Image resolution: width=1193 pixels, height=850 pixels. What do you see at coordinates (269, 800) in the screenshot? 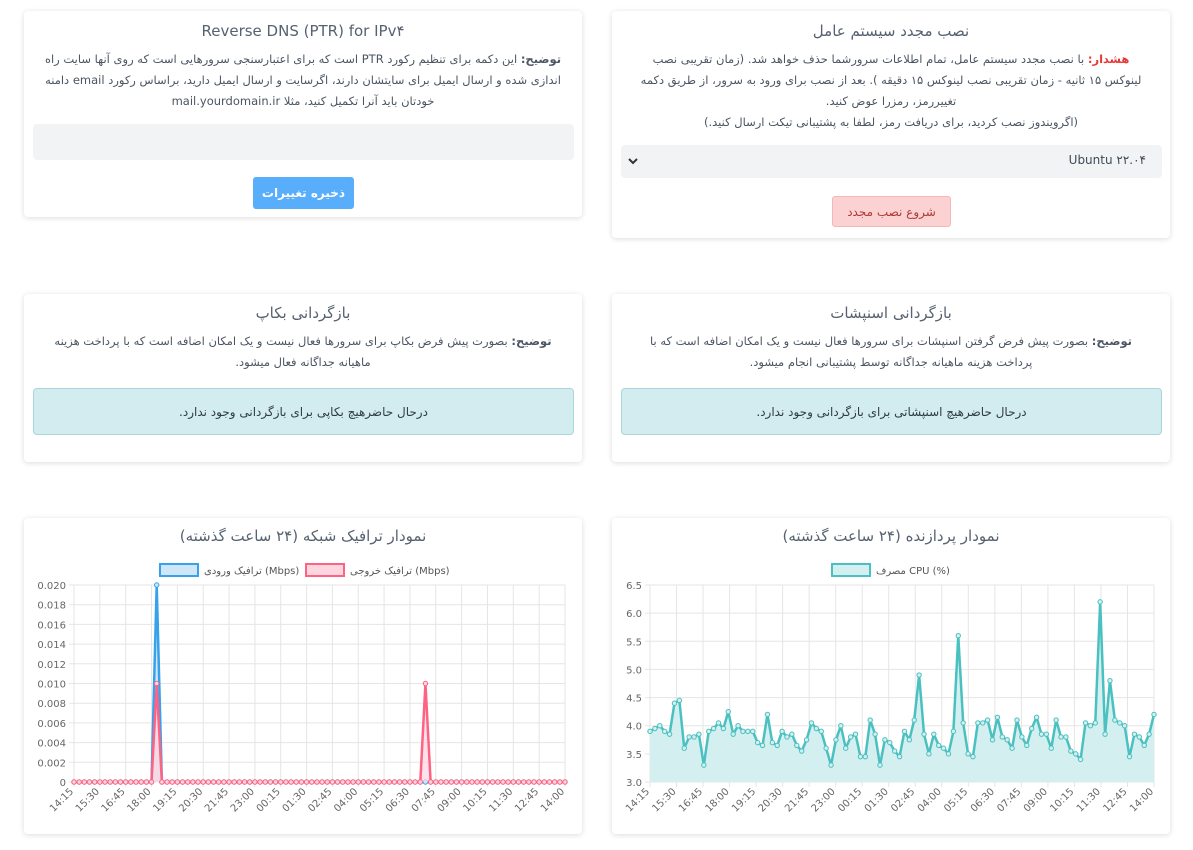
I see `x-tick-label: 00:15` at bounding box center [269, 800].